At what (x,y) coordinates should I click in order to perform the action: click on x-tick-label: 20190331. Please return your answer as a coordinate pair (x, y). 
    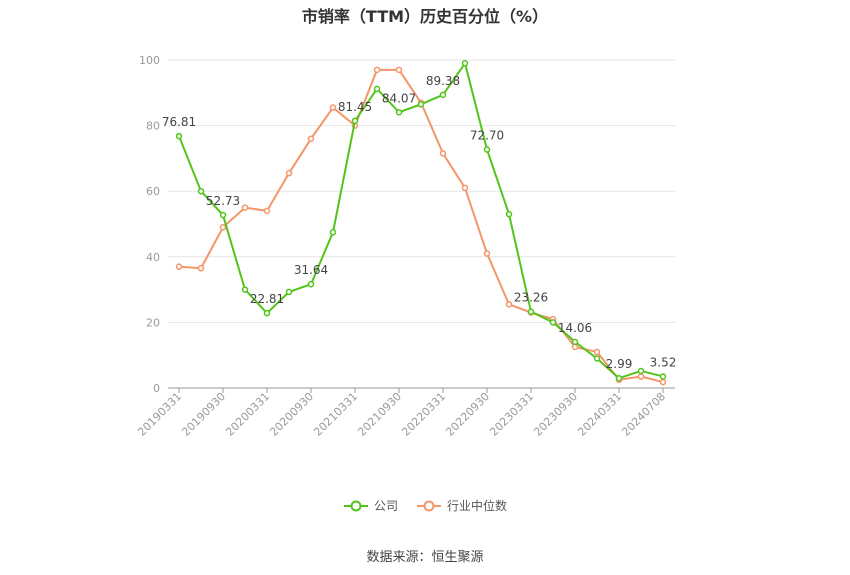
    Looking at the image, I should click on (159, 414).